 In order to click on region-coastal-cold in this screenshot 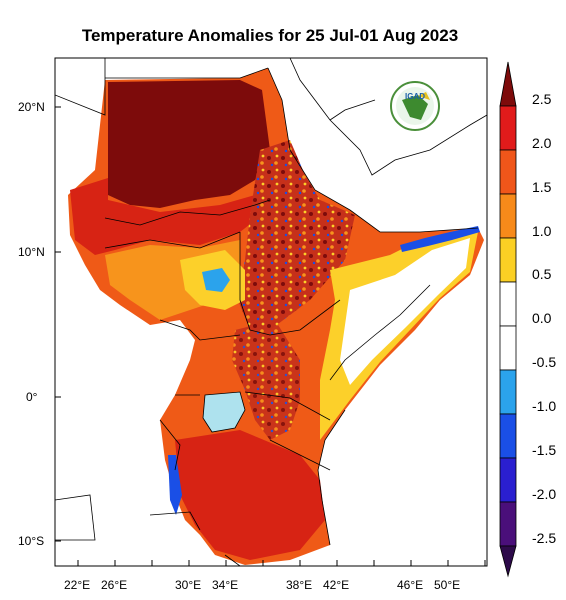, I will do `click(440, 239)`.